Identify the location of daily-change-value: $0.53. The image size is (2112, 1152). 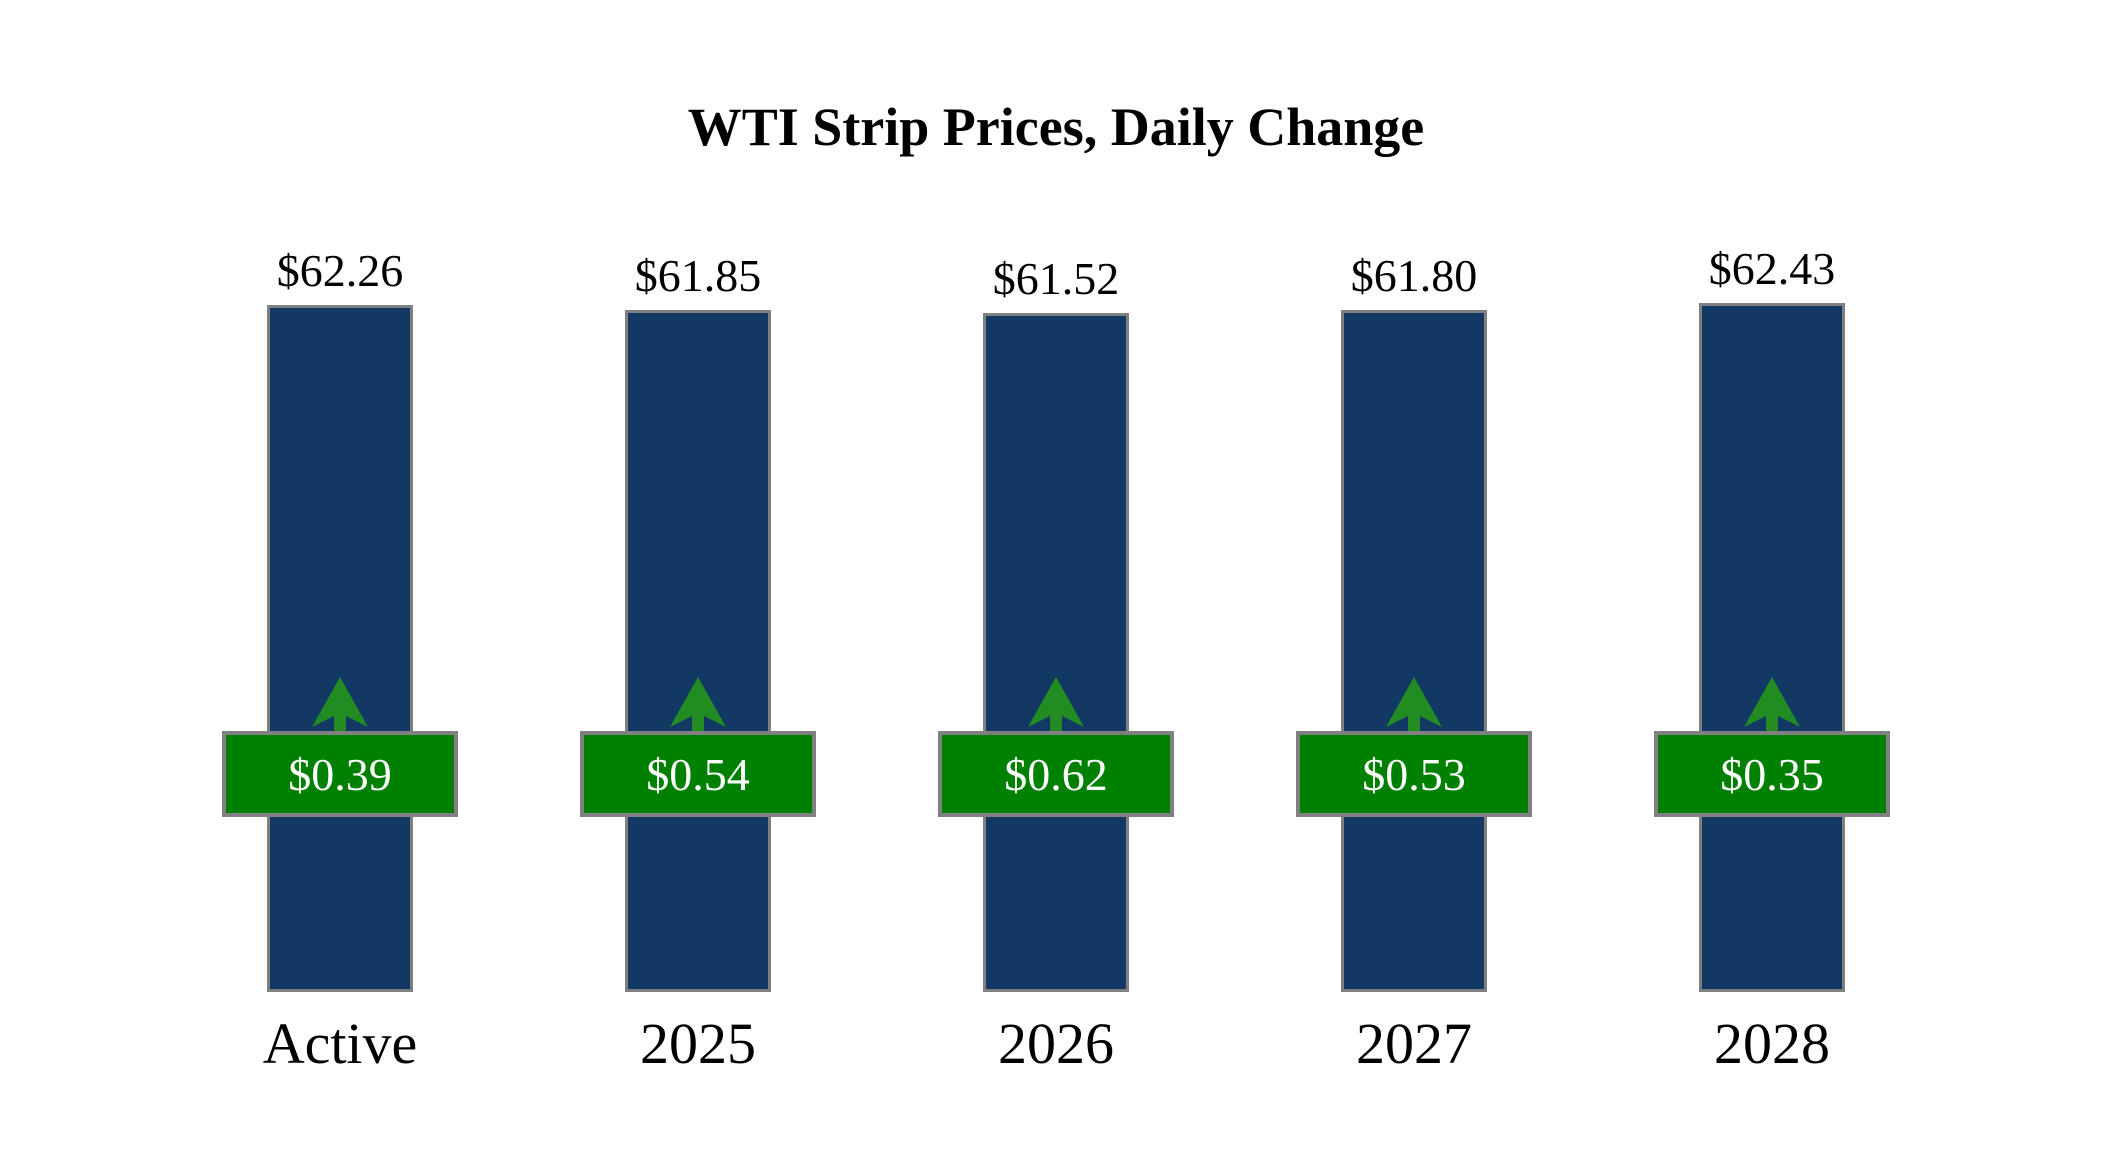
(1414, 774).